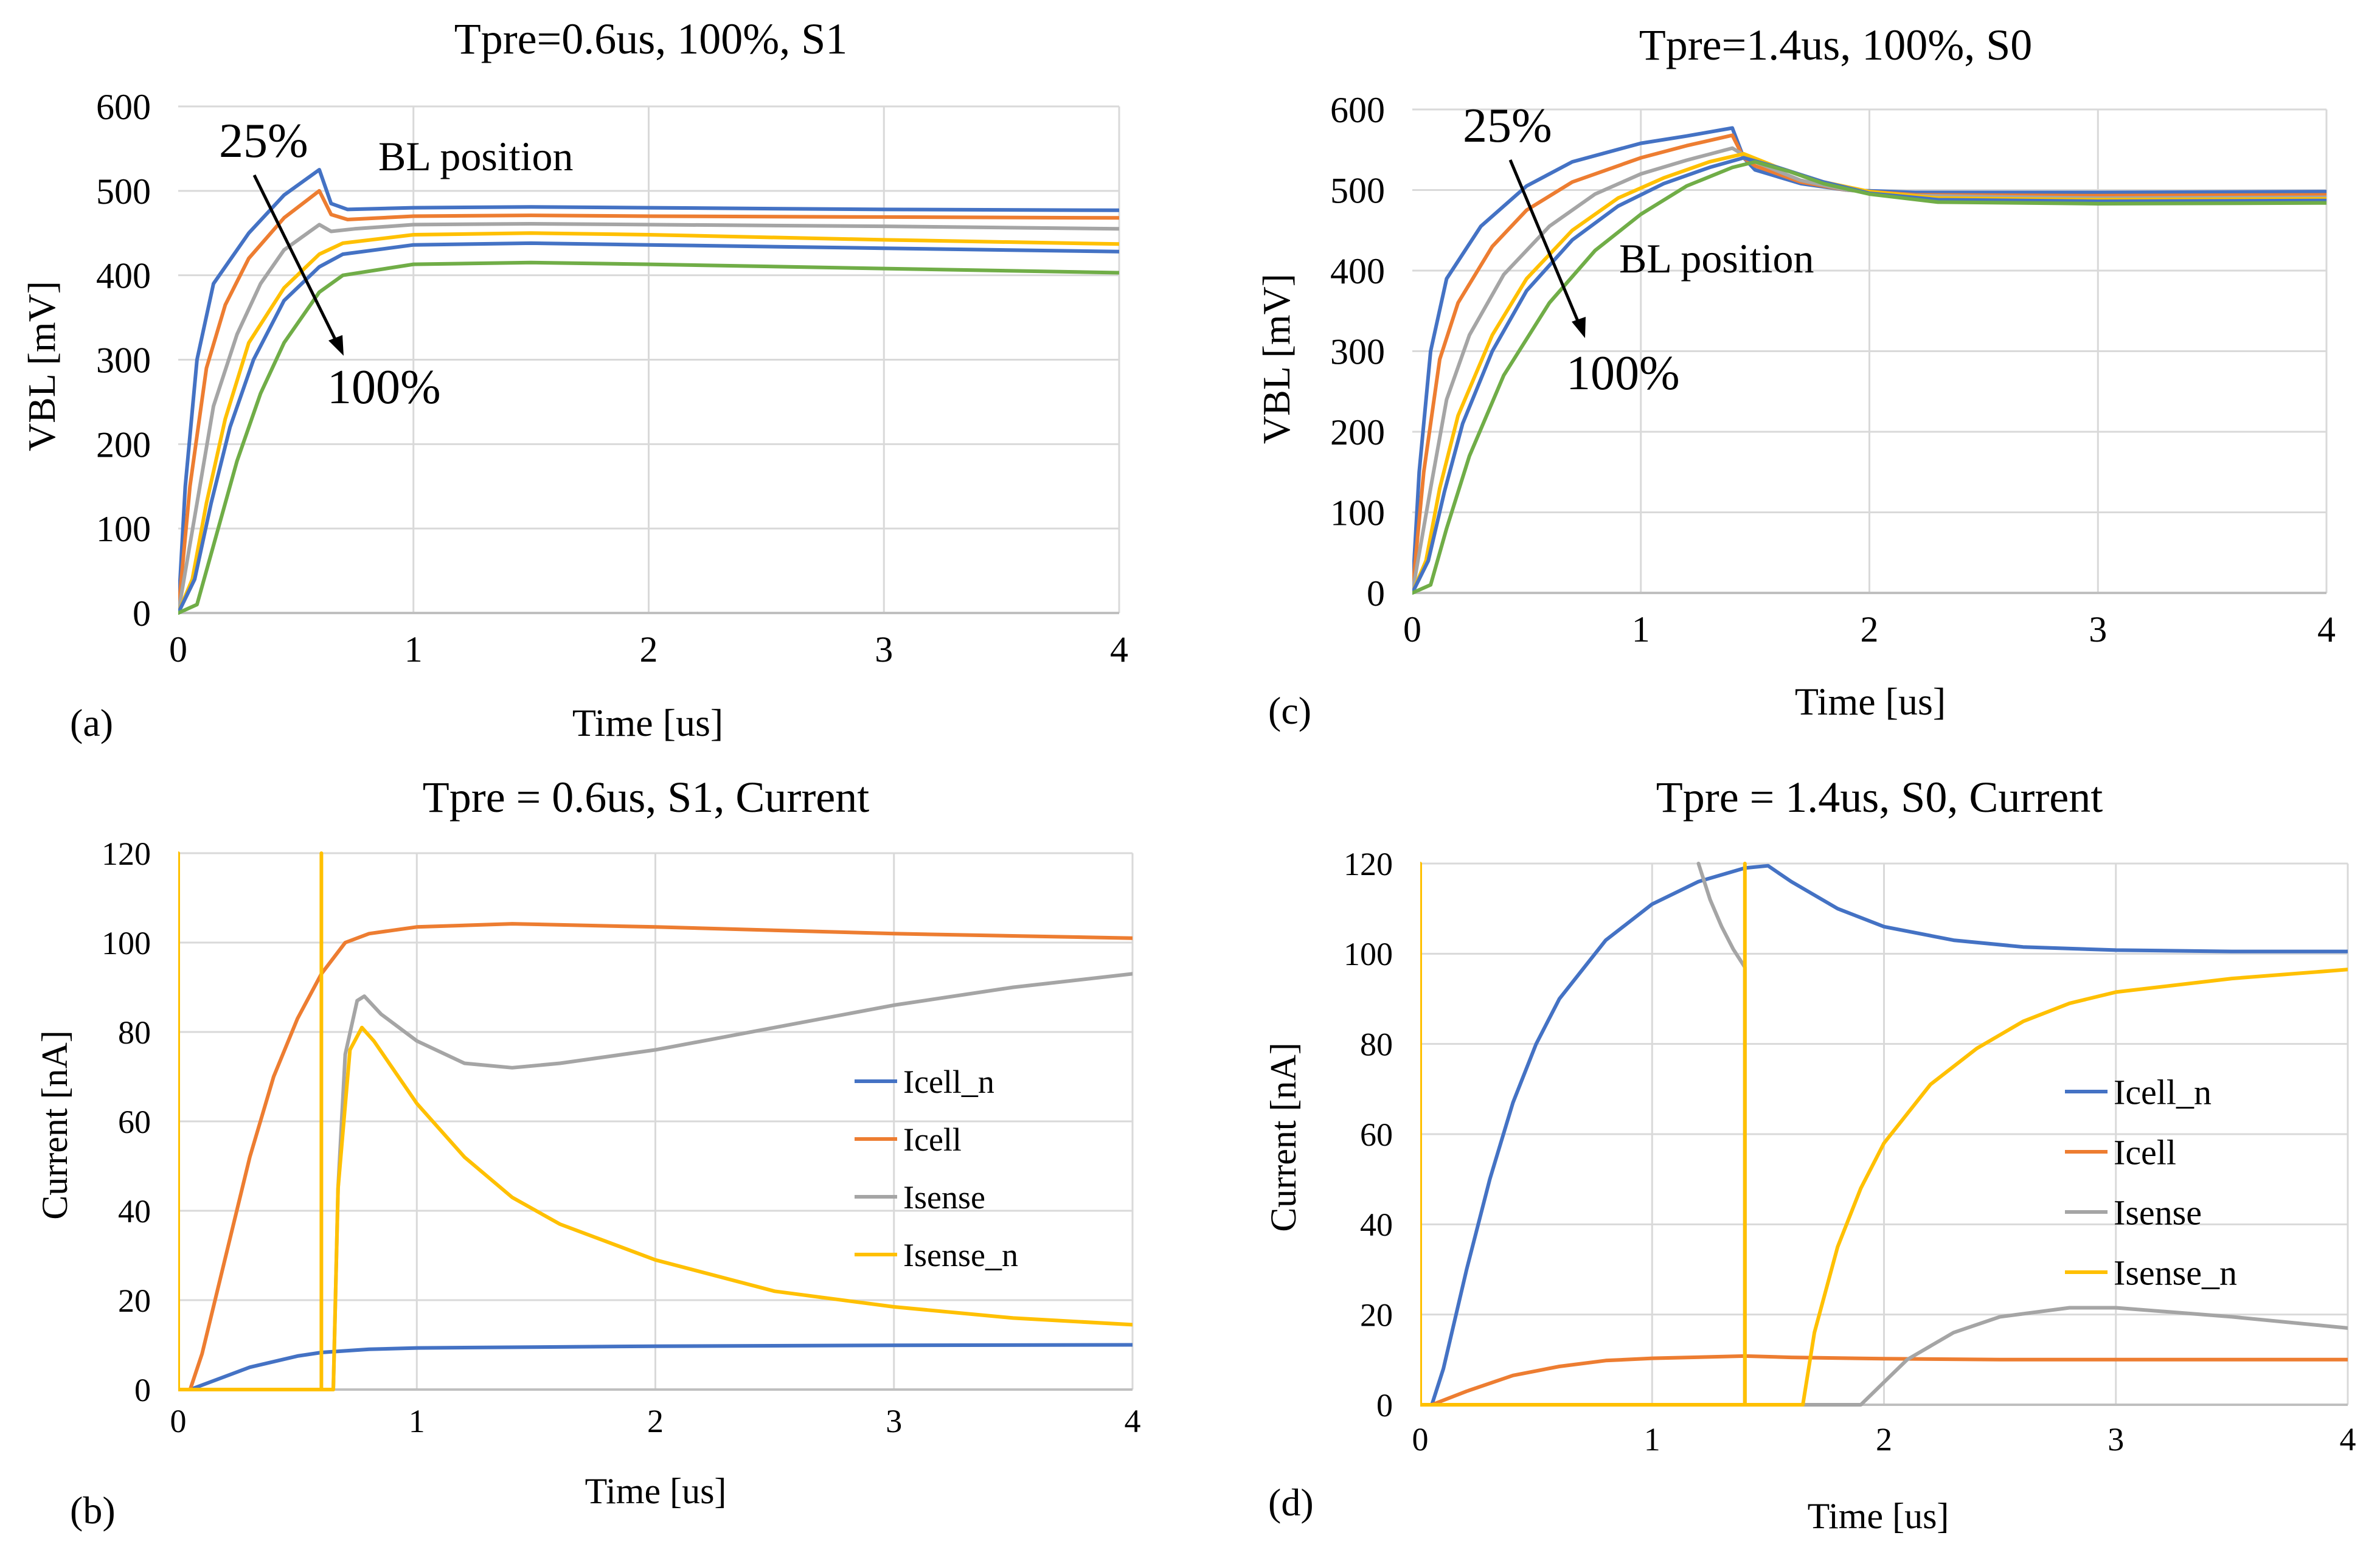 This screenshot has width=2380, height=1558. Describe the element at coordinates (655, 1421) in the screenshot. I see `chart-b-xtick-2: 2` at that location.